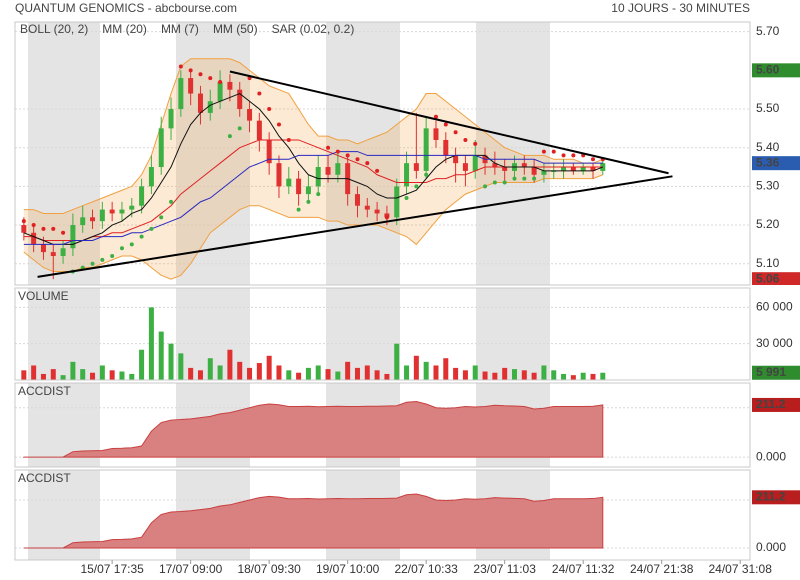  What do you see at coordinates (768, 31) in the screenshot?
I see `y-tick-label: 5.70` at bounding box center [768, 31].